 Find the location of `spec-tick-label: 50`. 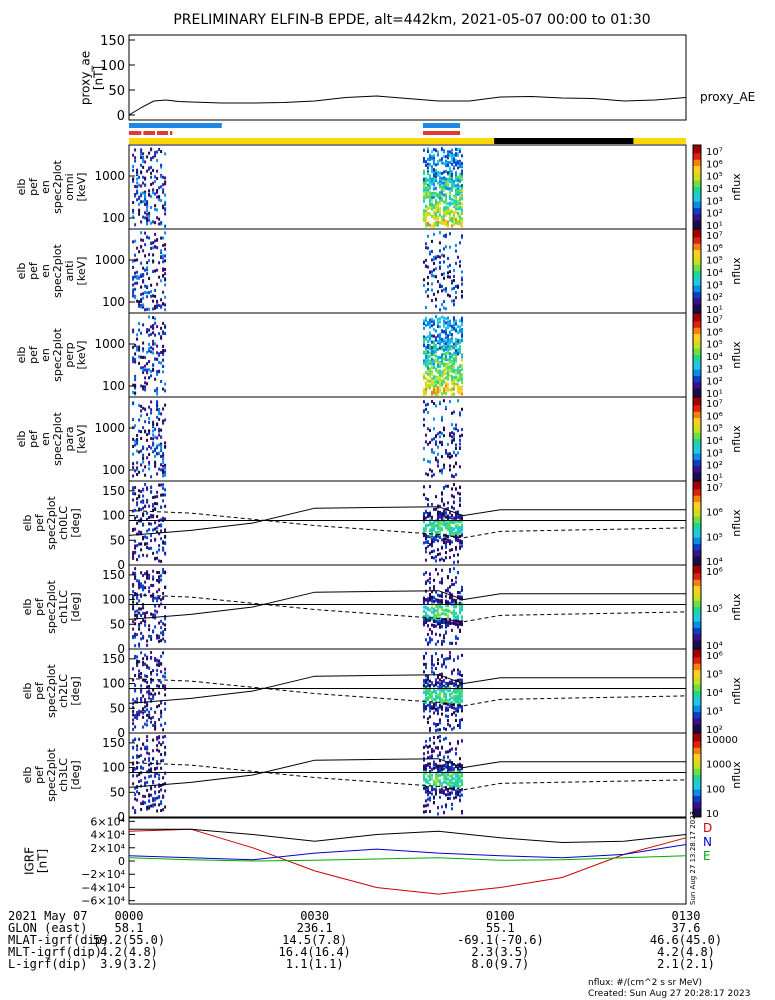

spec-tick-label: 50 is located at coordinates (117, 792).